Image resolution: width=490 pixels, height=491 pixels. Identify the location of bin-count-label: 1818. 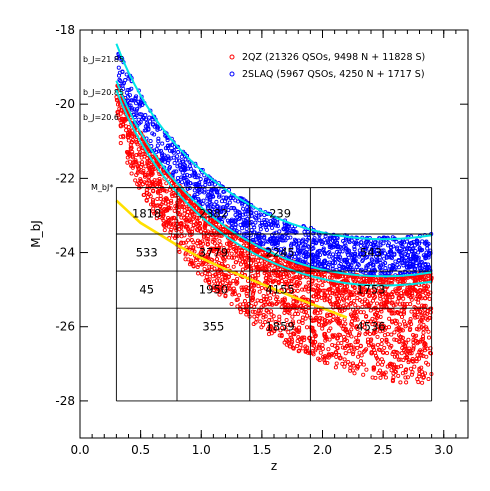
(146, 214).